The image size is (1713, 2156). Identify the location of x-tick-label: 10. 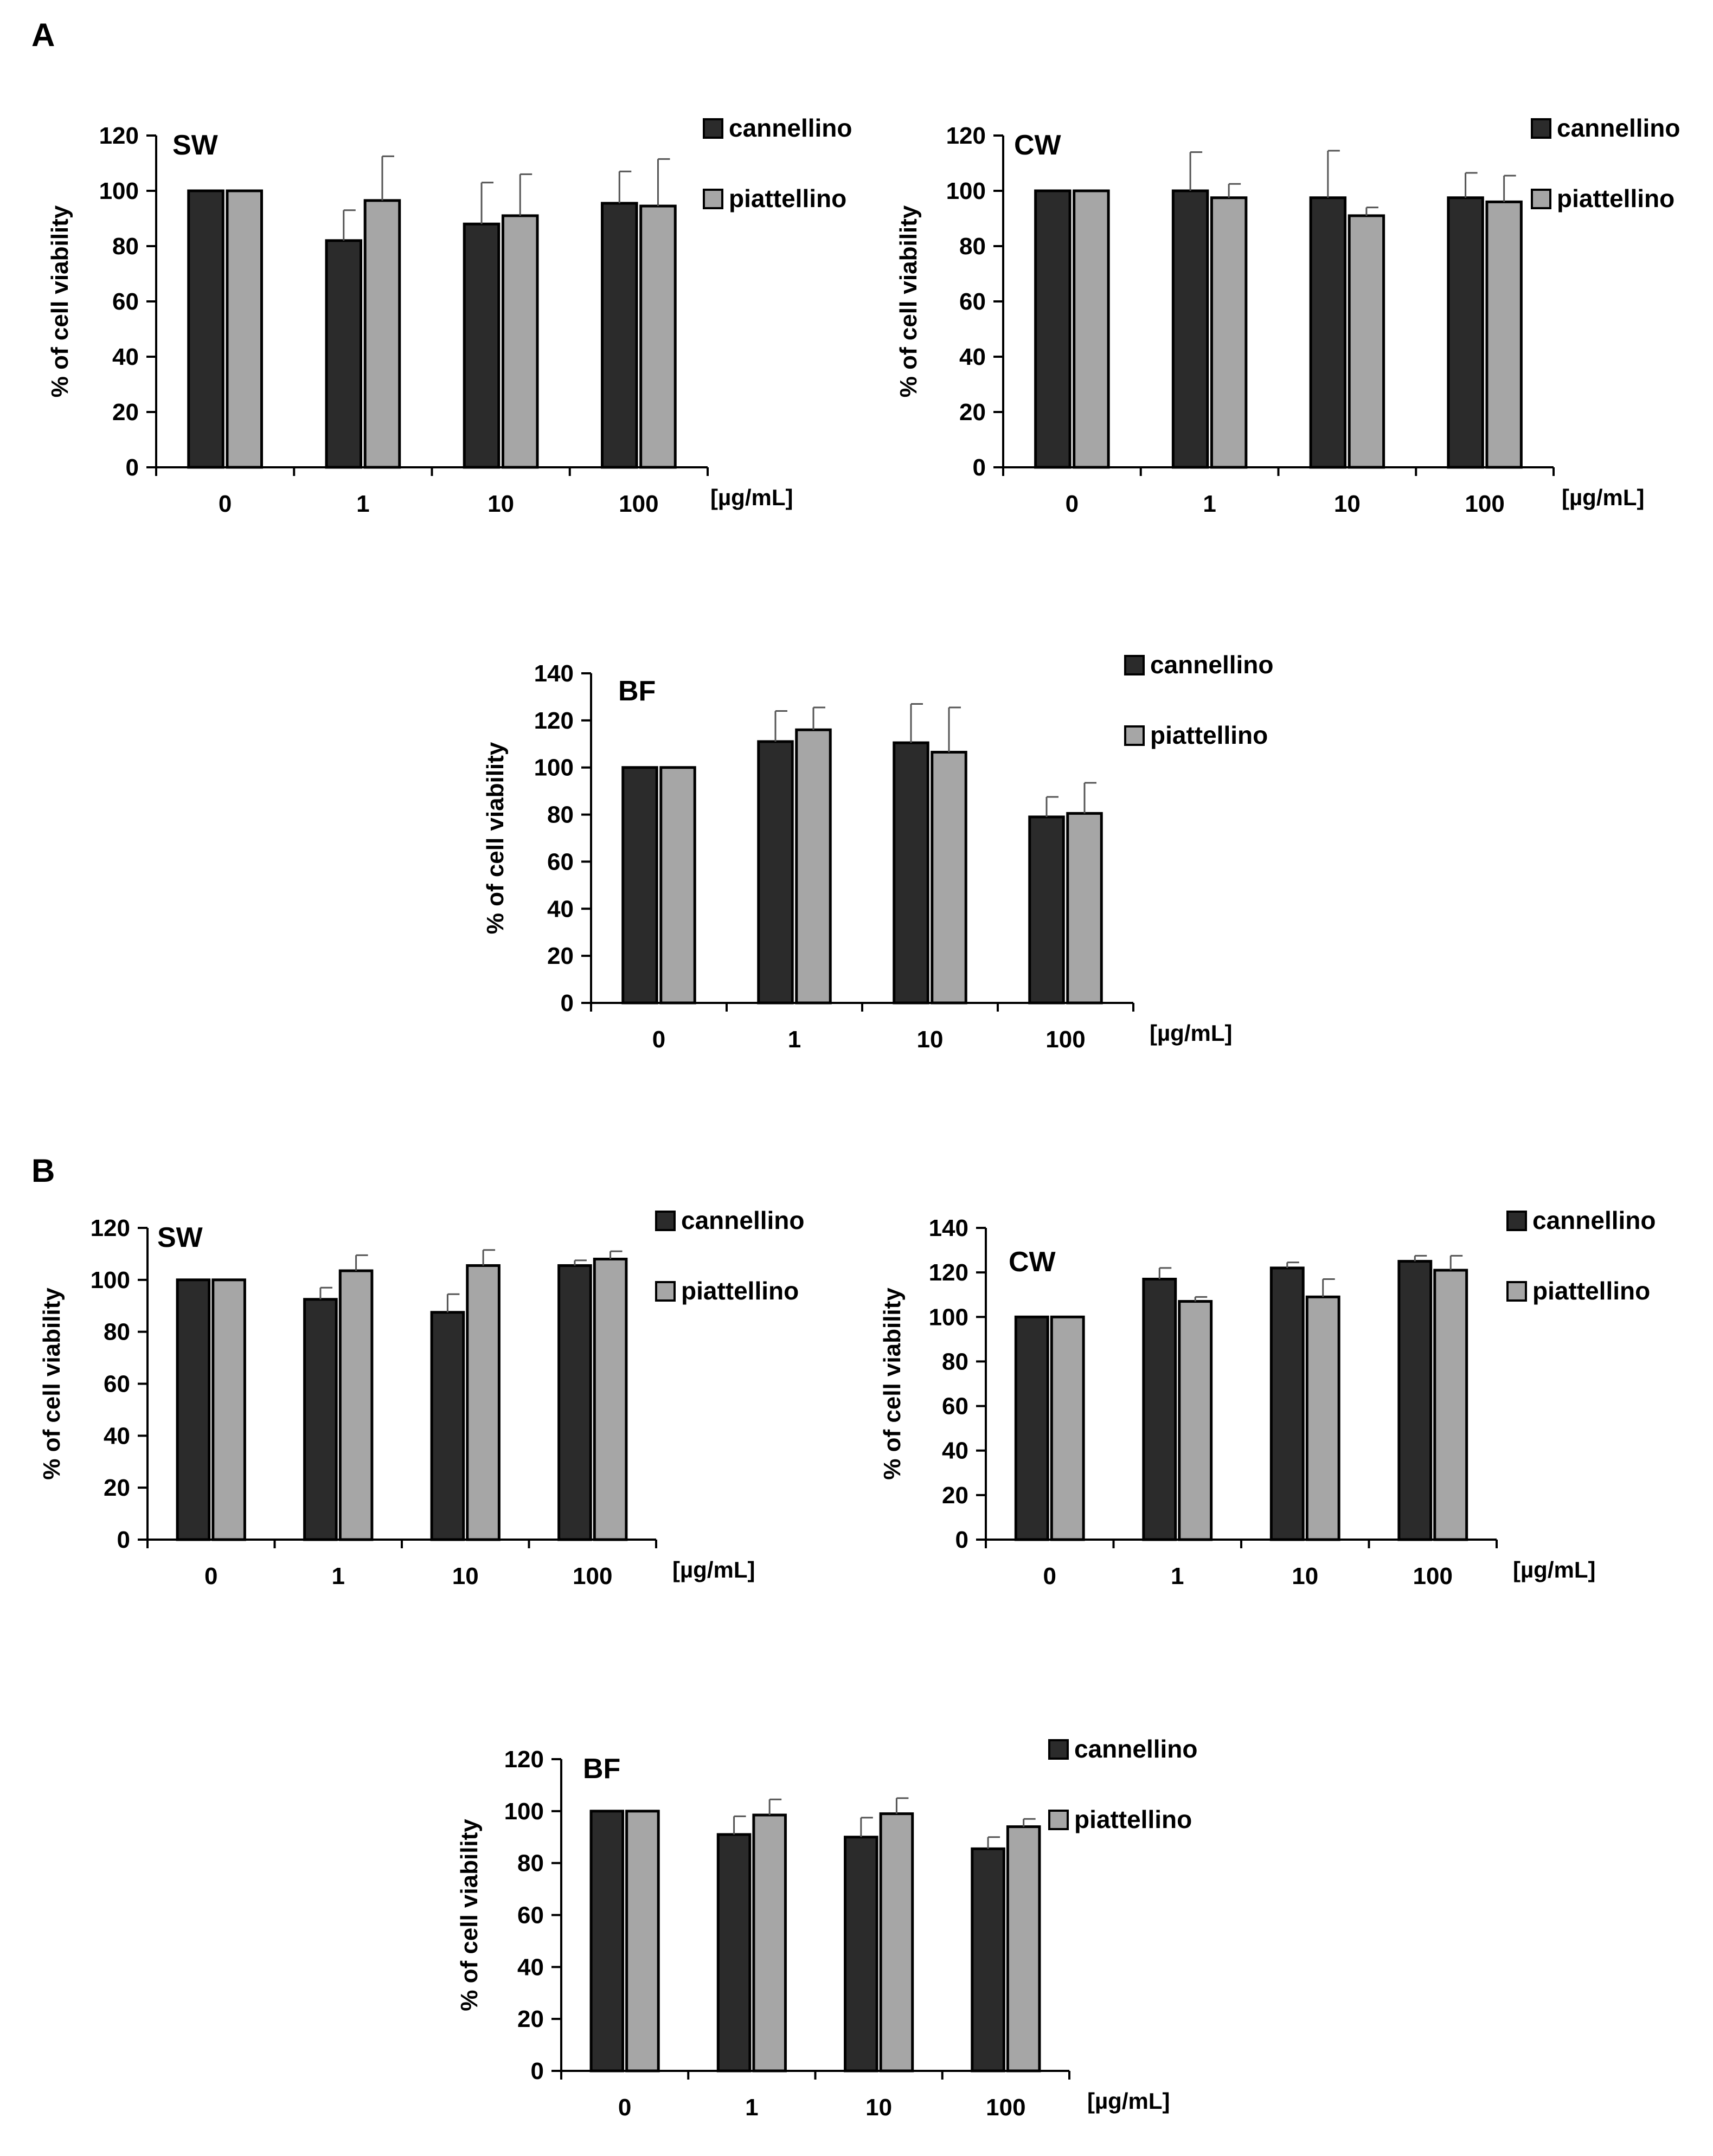
(500, 504).